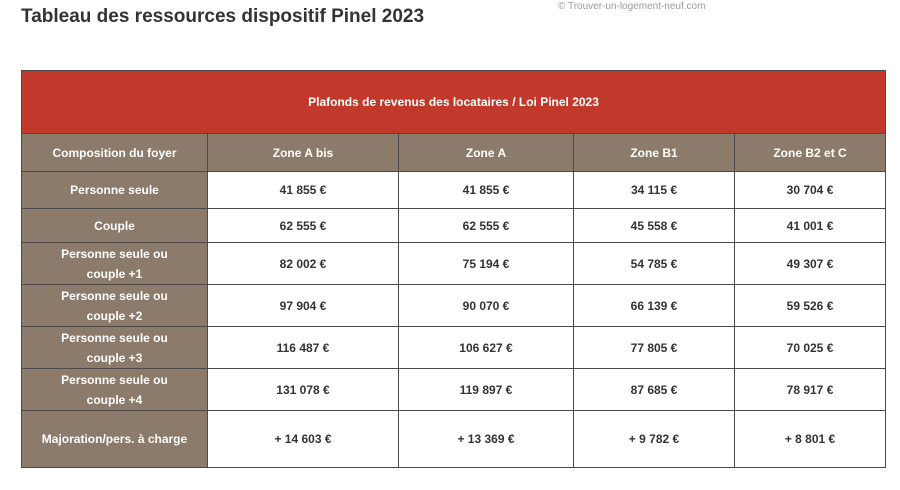  Describe the element at coordinates (810, 190) in the screenshot. I see `table-cell: 30 704 €` at that location.